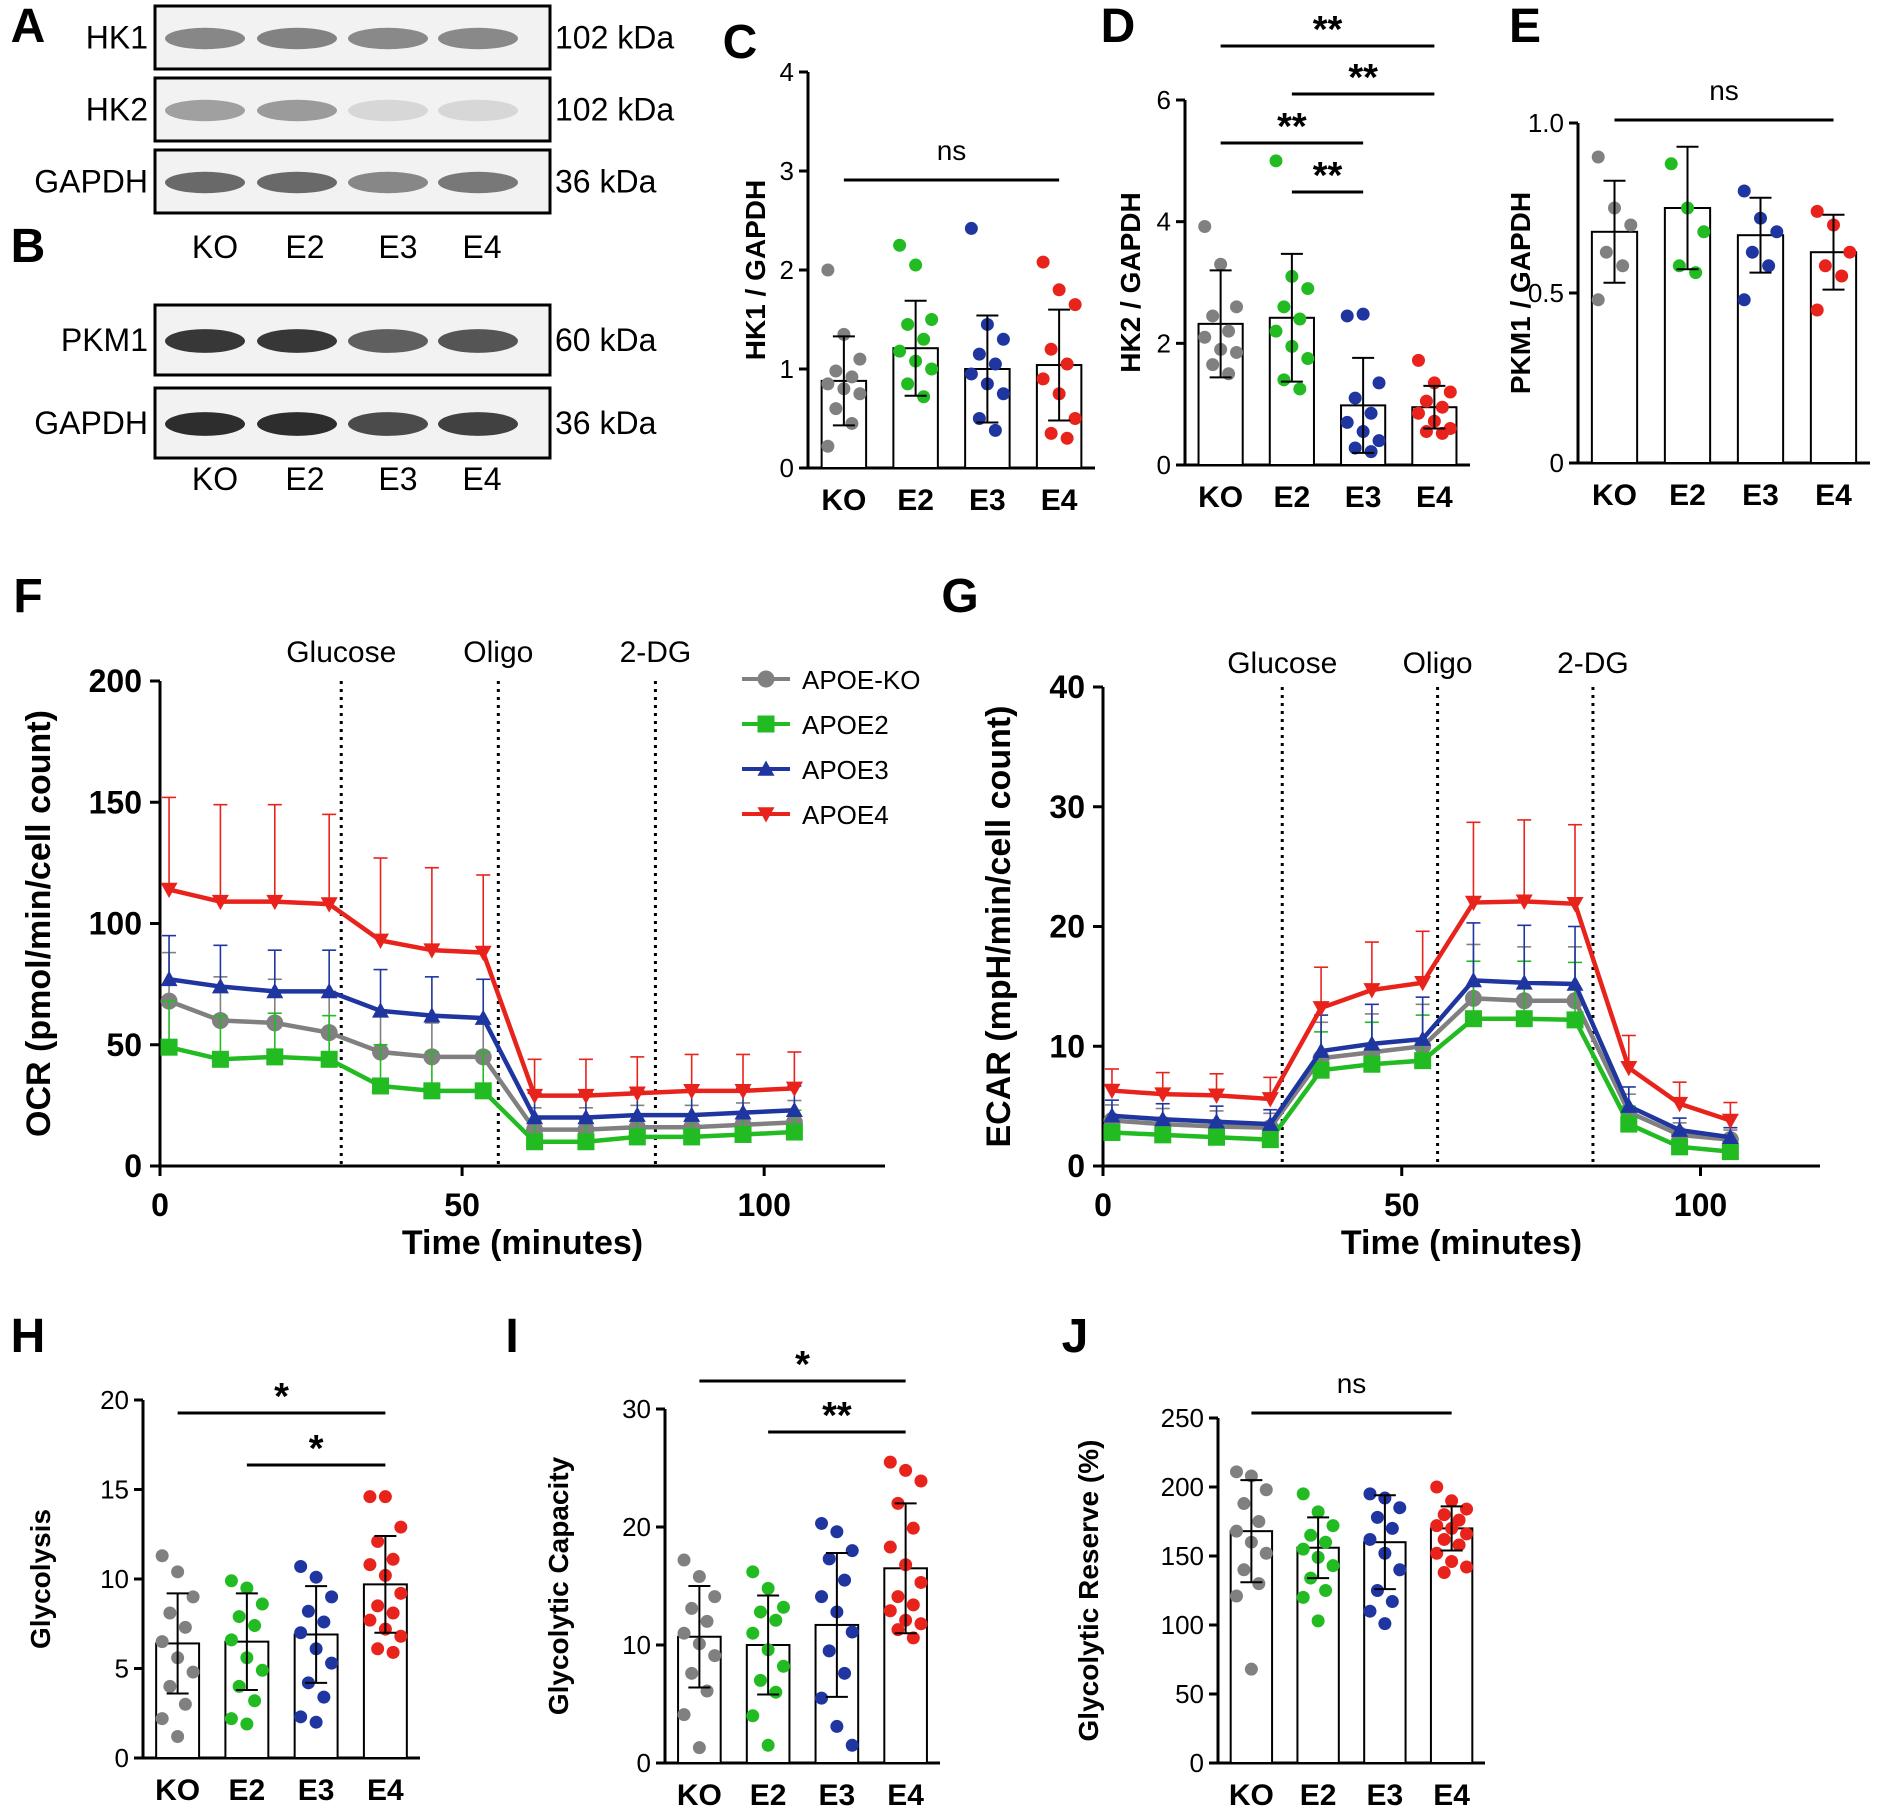  Describe the element at coordinates (1421, 1046) in the screenshot. I see `series-apoe-ko` at that location.